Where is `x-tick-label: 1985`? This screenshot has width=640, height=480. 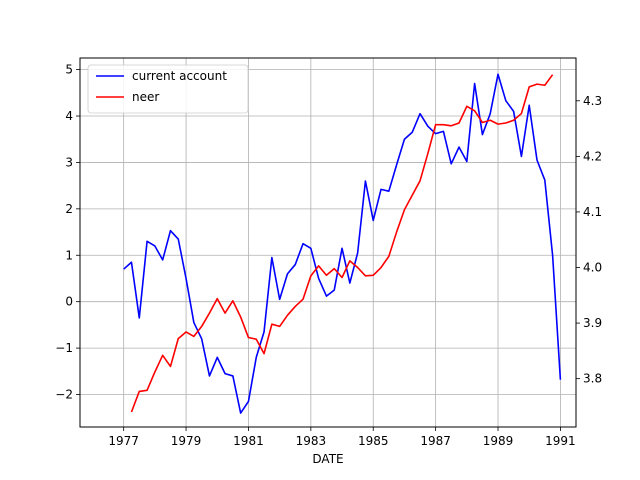
x-tick-label: 1985 is located at coordinates (373, 441).